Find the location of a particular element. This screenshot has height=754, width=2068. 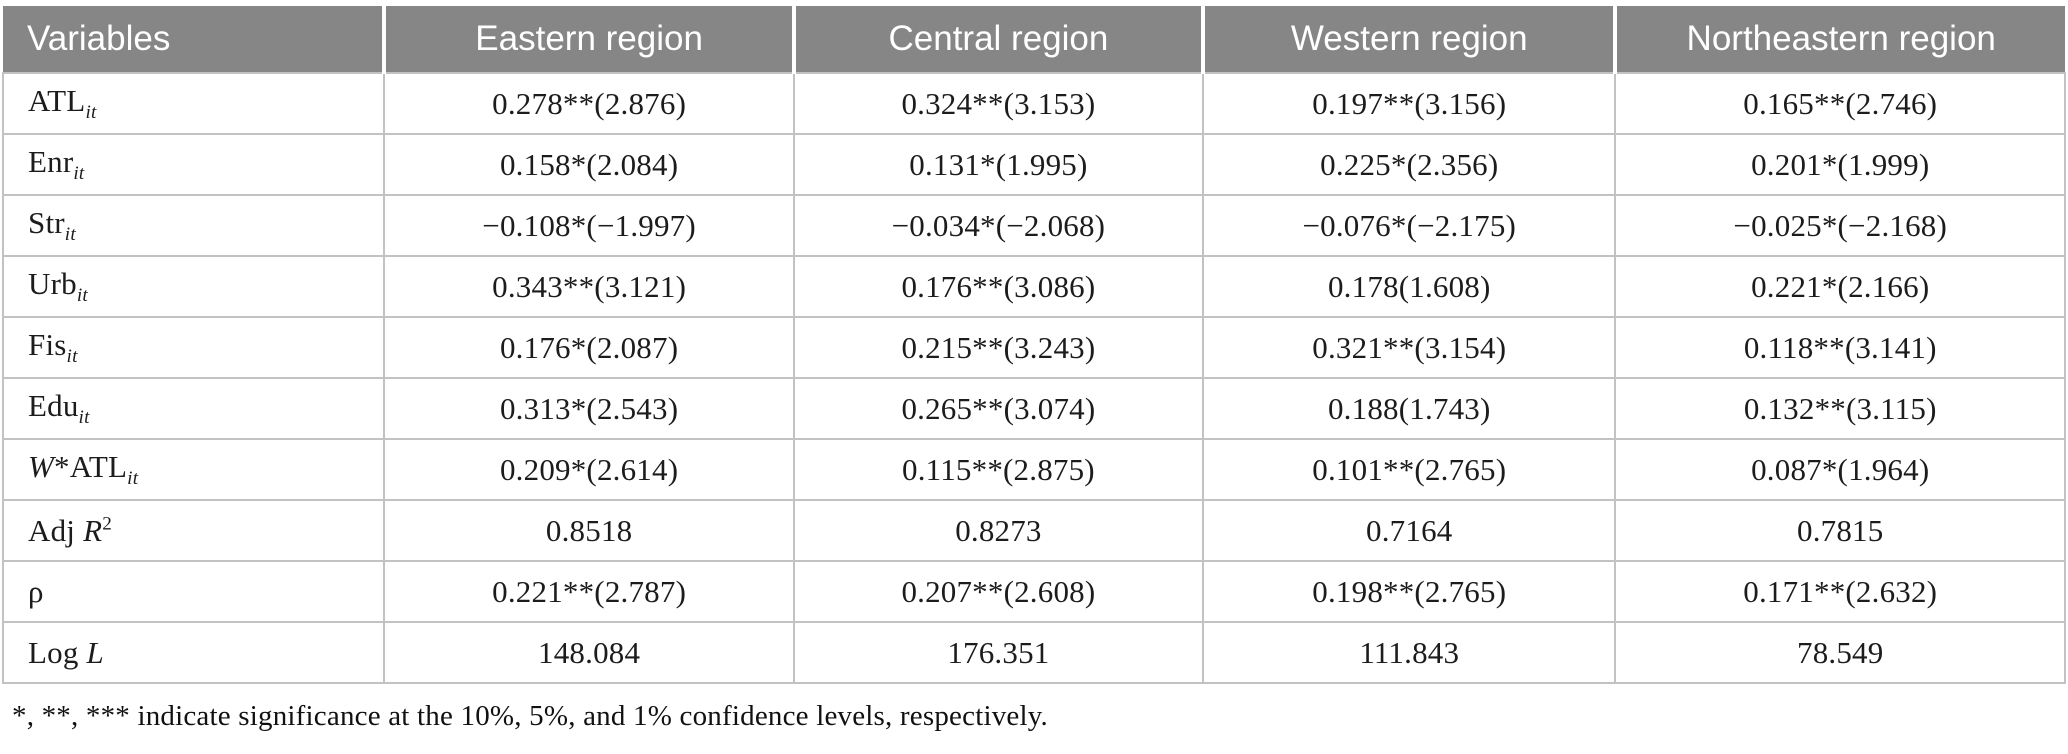

table-row: Log L 148.084 176.351 111.843 78.549 is located at coordinates (1033, 652).